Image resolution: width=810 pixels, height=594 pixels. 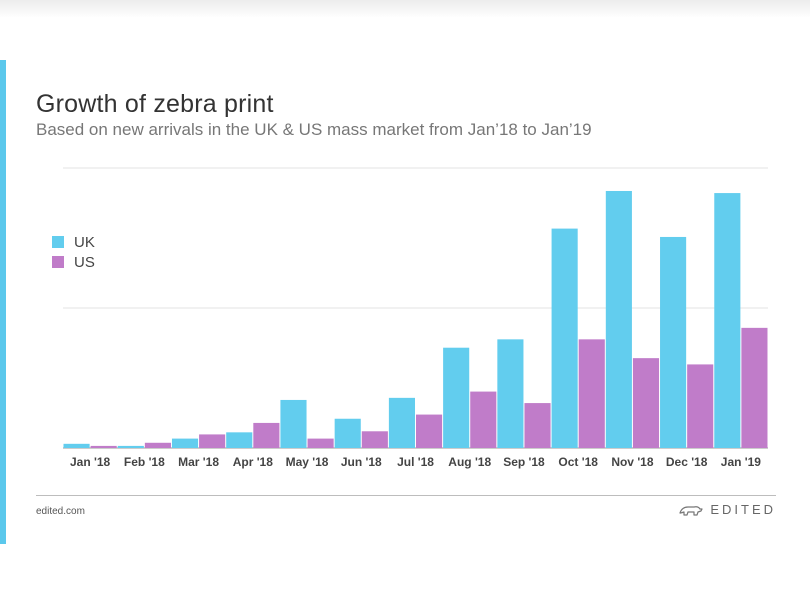 What do you see at coordinates (741, 462) in the screenshot?
I see `x-tick-label: Jan '19` at bounding box center [741, 462].